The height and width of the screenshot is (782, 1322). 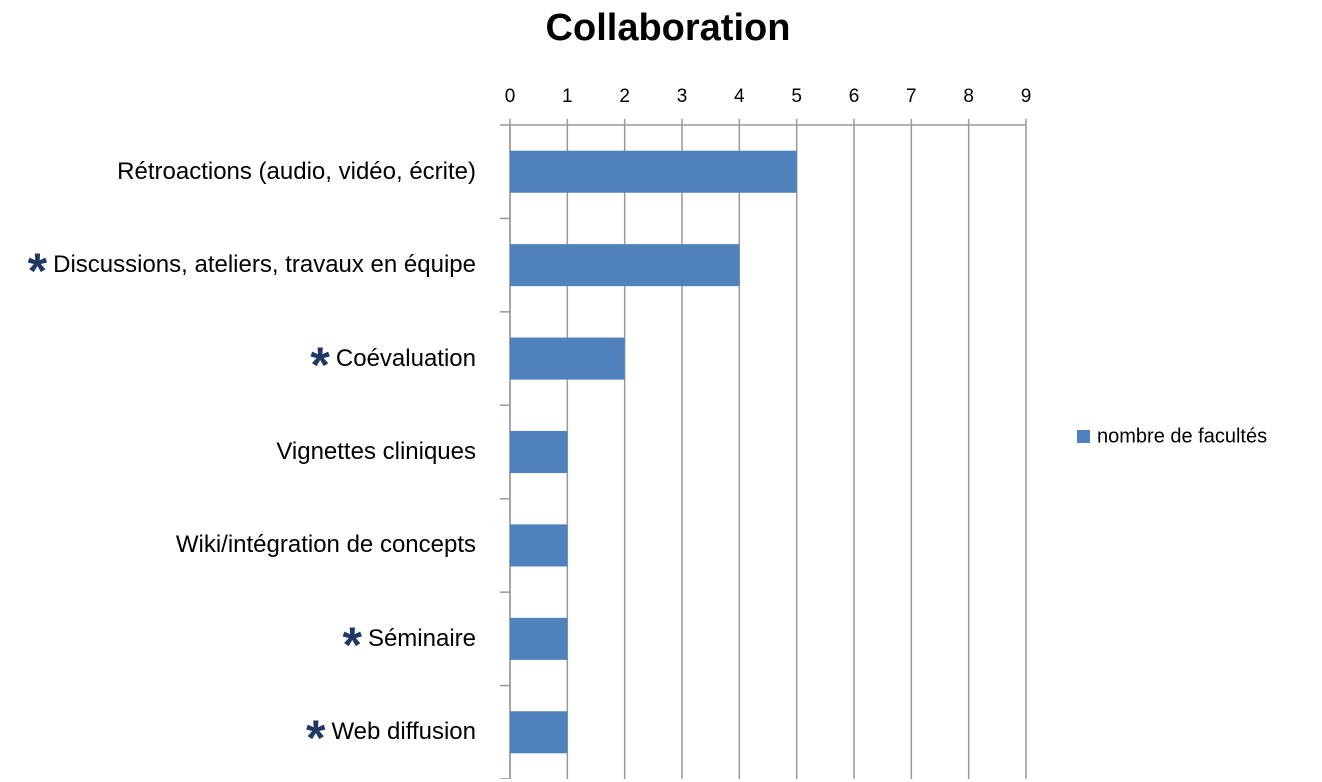 What do you see at coordinates (624, 96) in the screenshot?
I see `x-tick-label: 2` at bounding box center [624, 96].